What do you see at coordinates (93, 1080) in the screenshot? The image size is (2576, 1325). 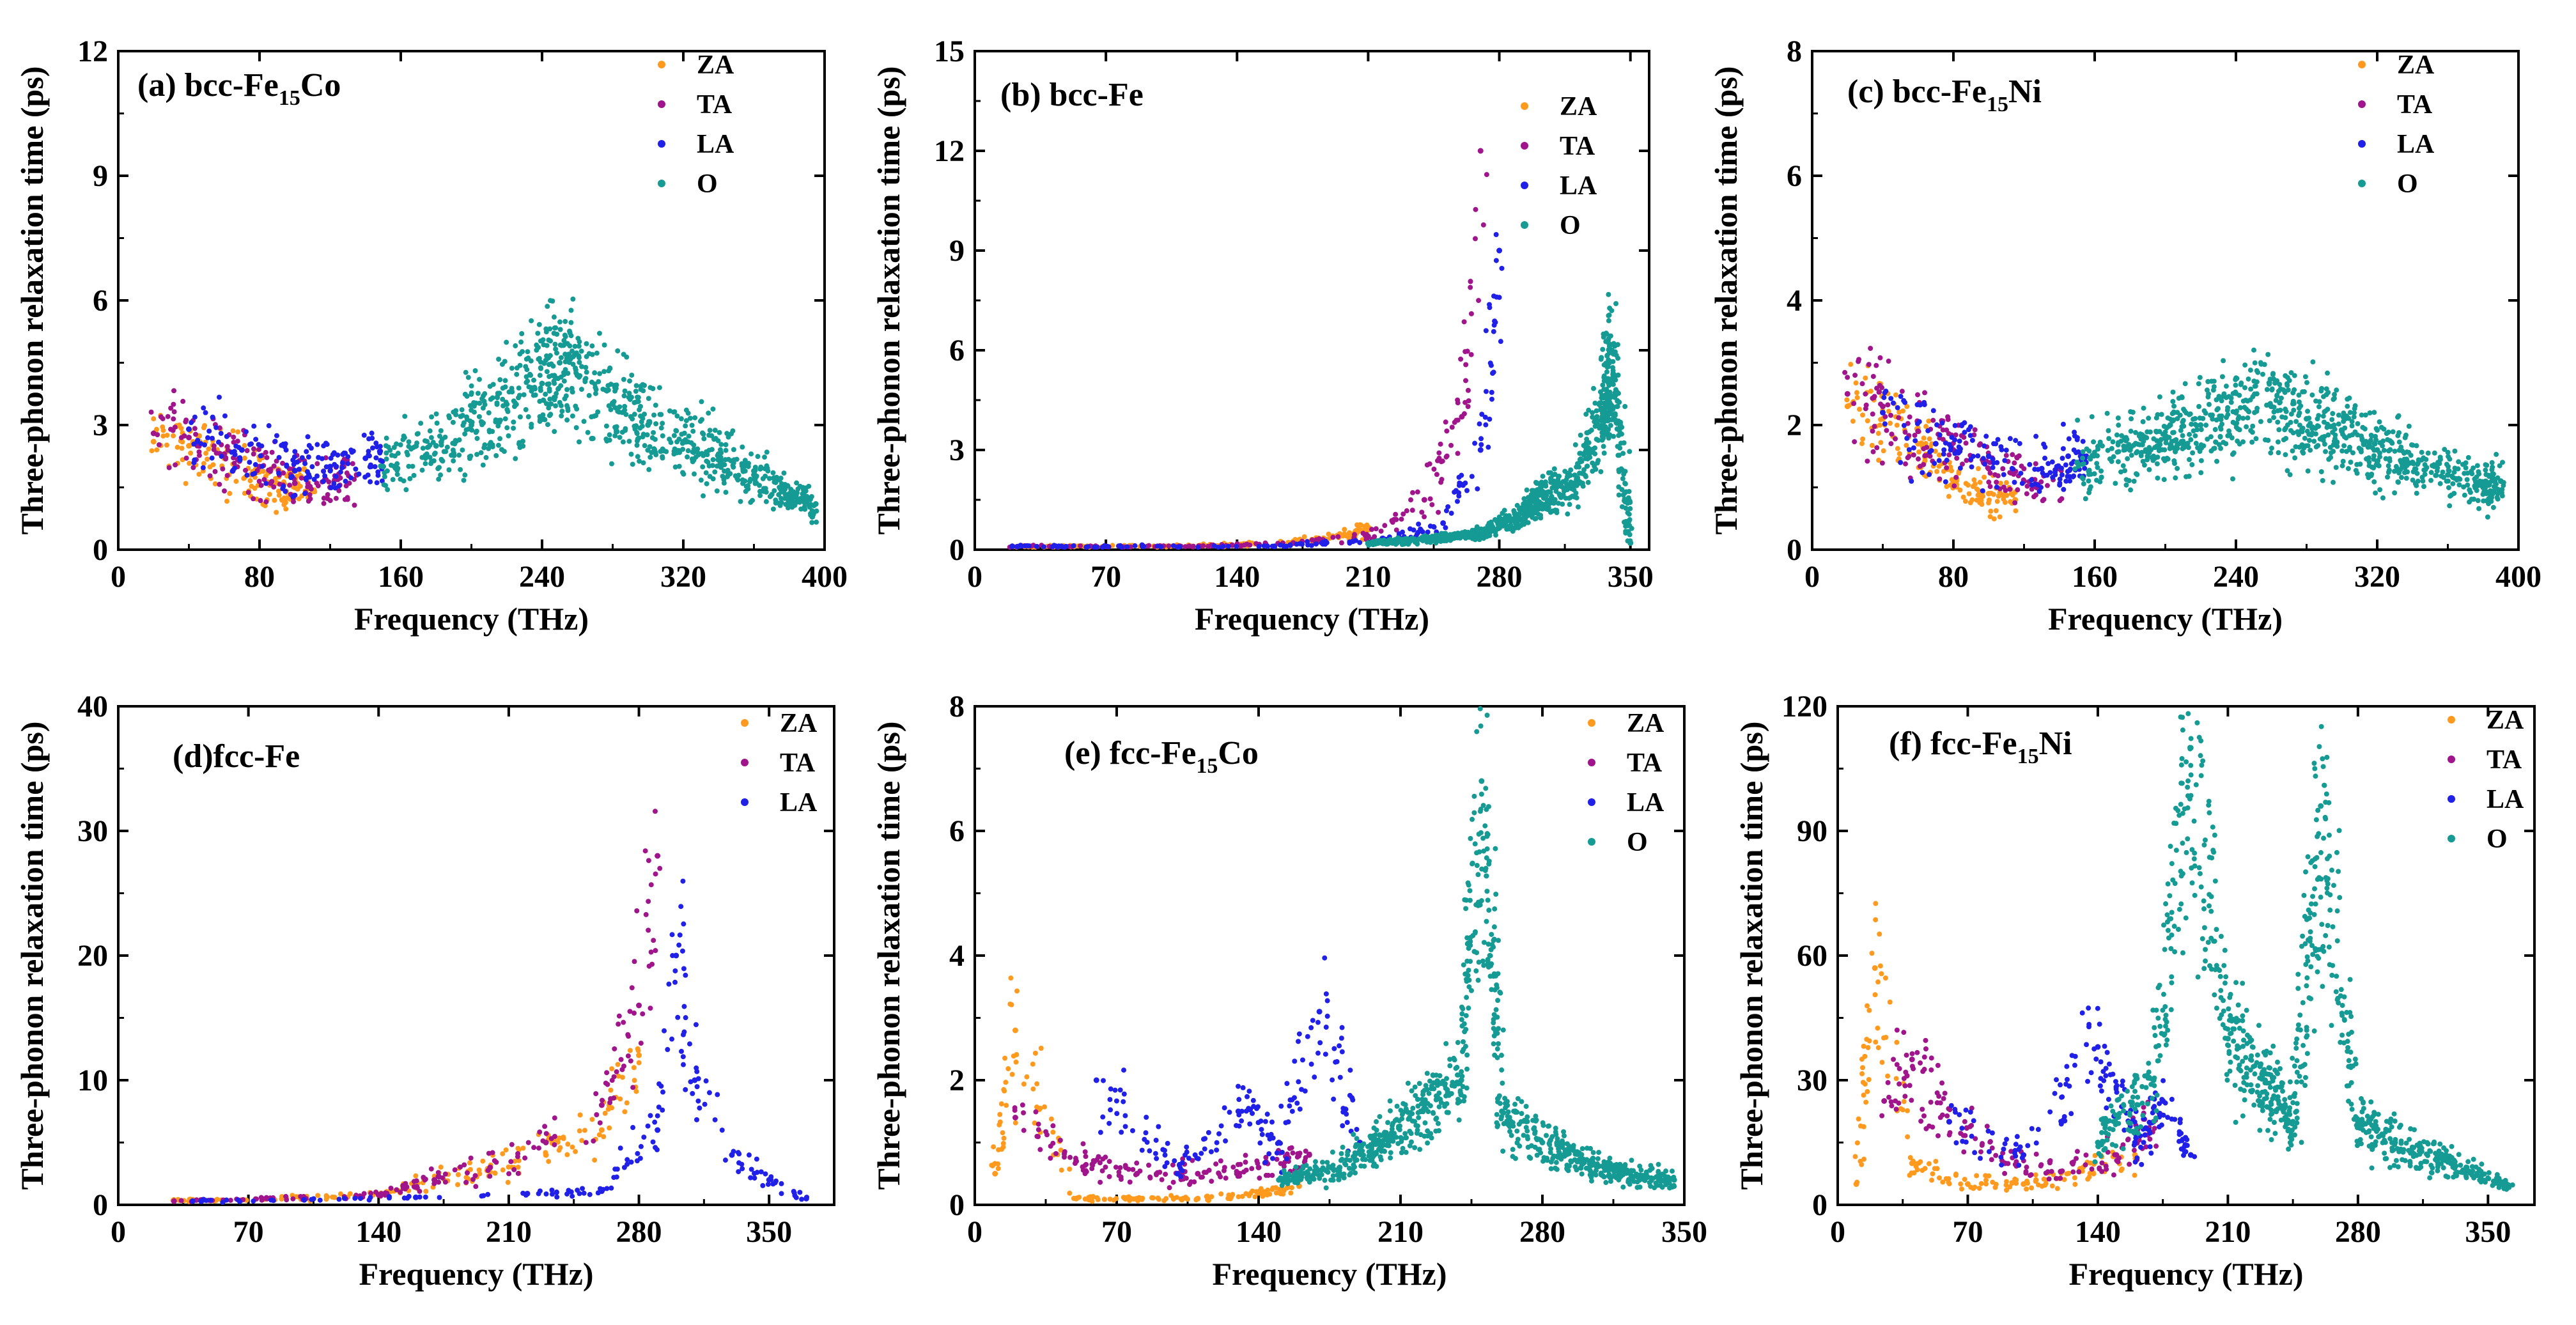 I see `y-tick-label: 10` at bounding box center [93, 1080].